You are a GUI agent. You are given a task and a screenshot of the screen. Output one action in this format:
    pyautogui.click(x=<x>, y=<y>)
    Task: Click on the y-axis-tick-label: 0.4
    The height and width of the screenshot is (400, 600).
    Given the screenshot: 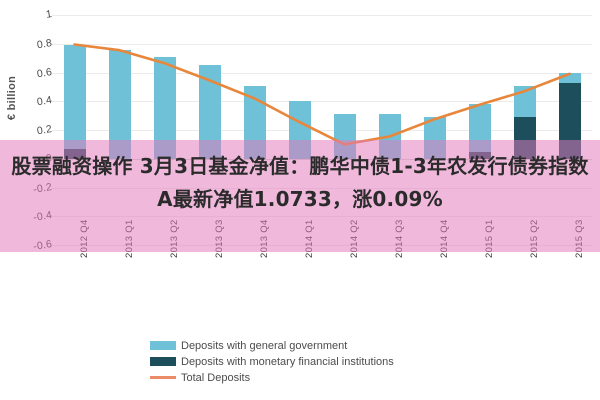 What is the action you would take?
    pyautogui.click(x=44, y=101)
    